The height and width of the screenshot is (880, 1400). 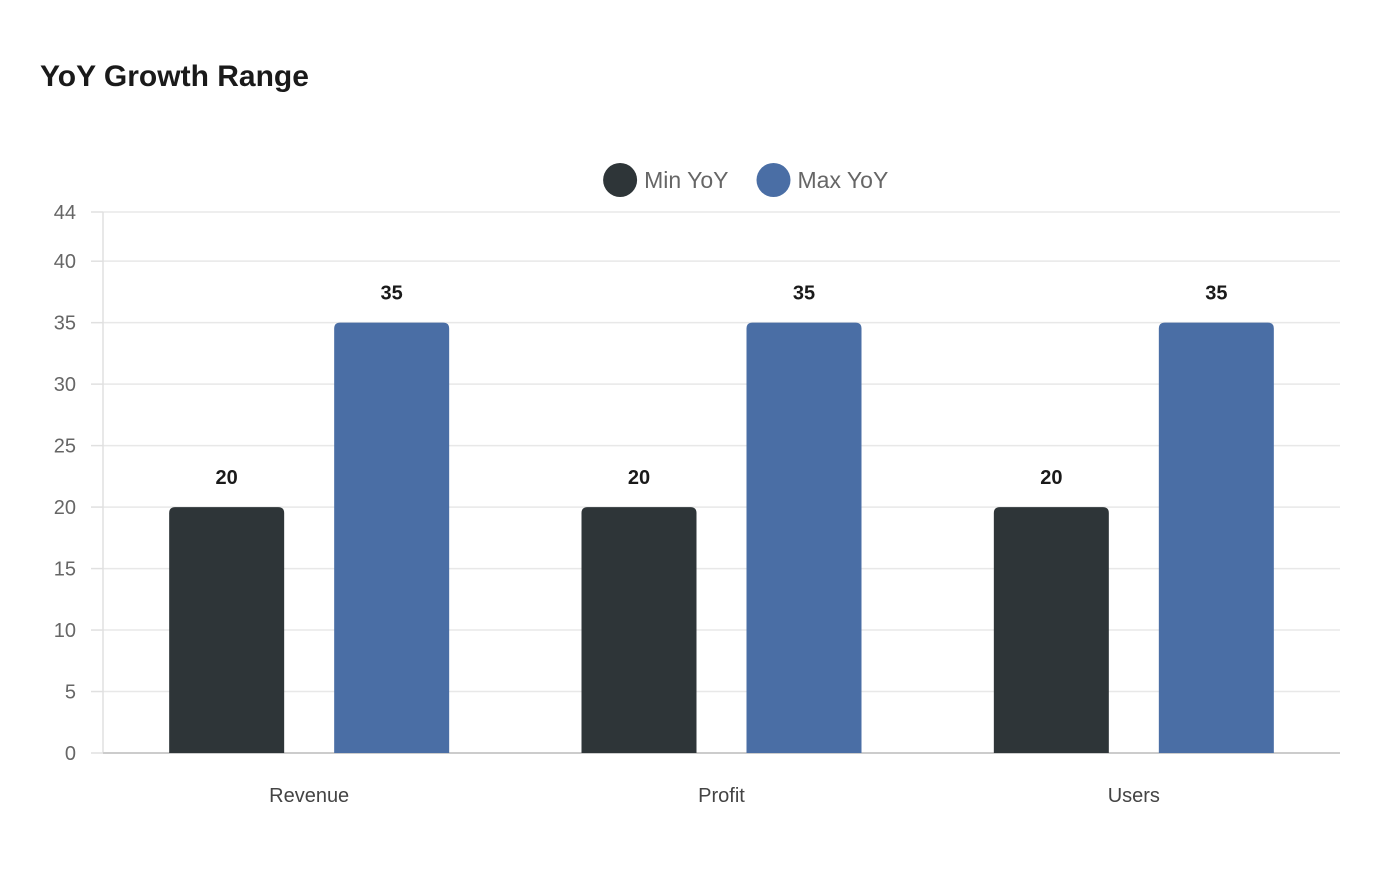 I want to click on legend-swatch-min-yoy, so click(x=620, y=180).